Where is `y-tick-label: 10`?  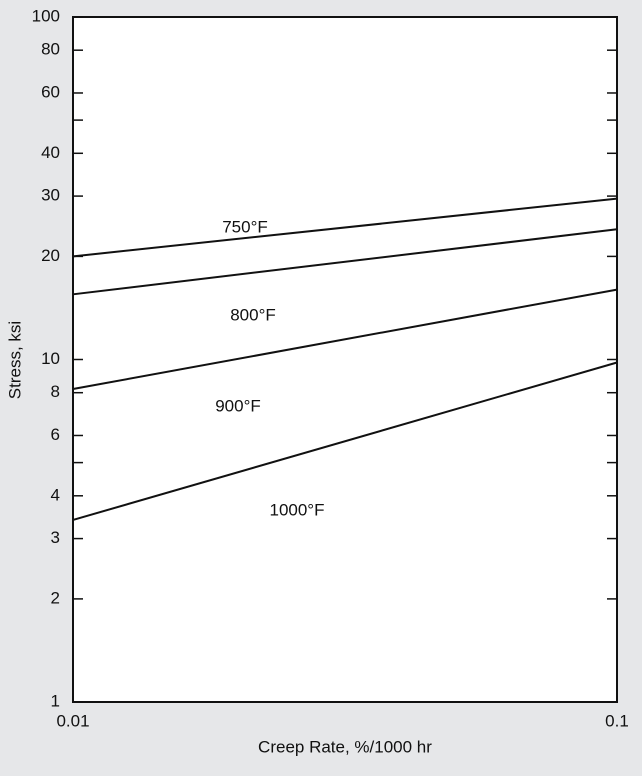
y-tick-label: 10 is located at coordinates (50, 358).